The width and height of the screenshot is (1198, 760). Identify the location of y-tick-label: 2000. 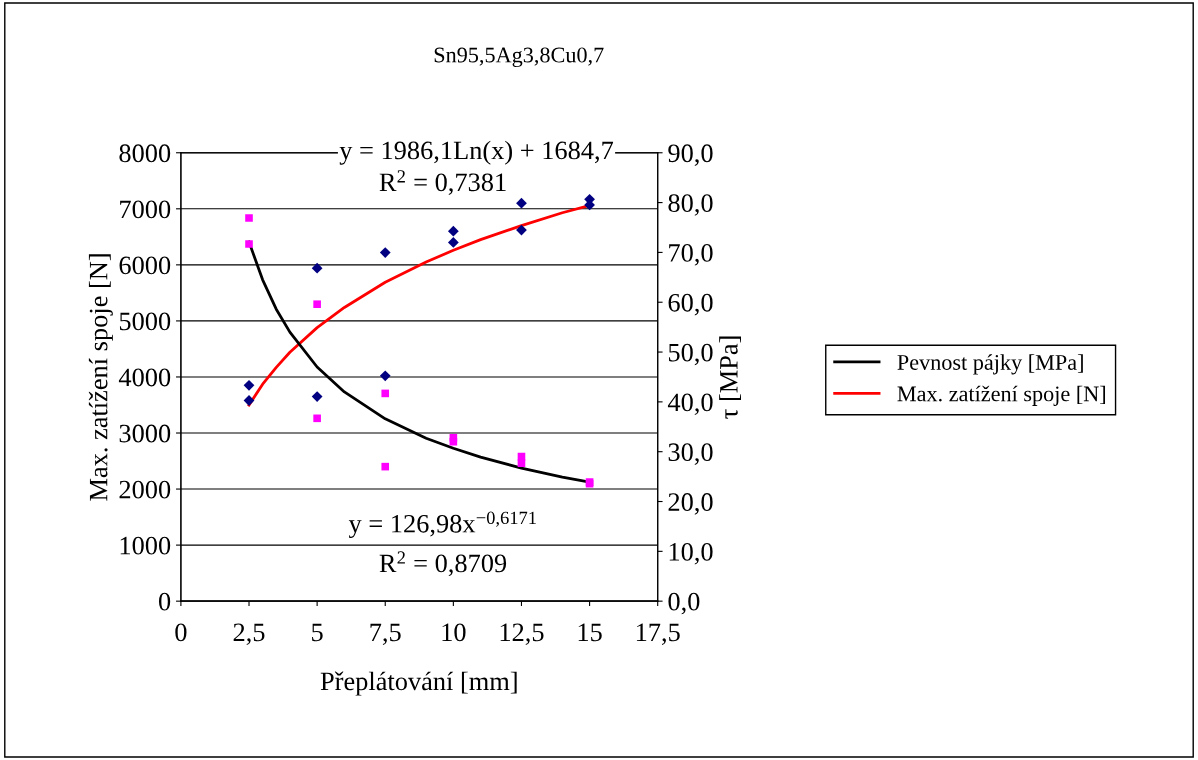
(145, 489).